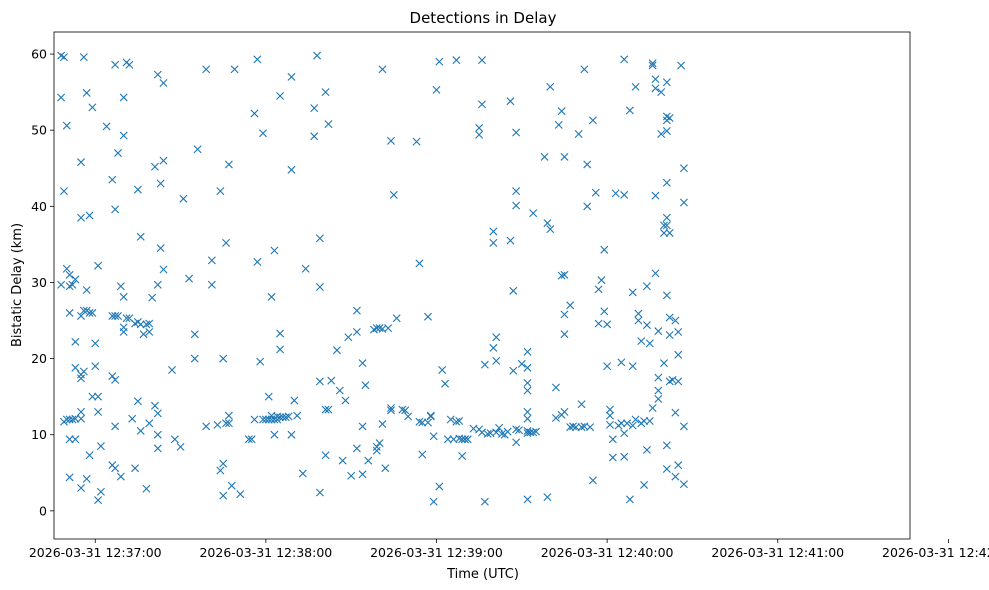 Image resolution: width=989 pixels, height=590 pixels. What do you see at coordinates (39, 358) in the screenshot?
I see `y-tick-label: 20` at bounding box center [39, 358].